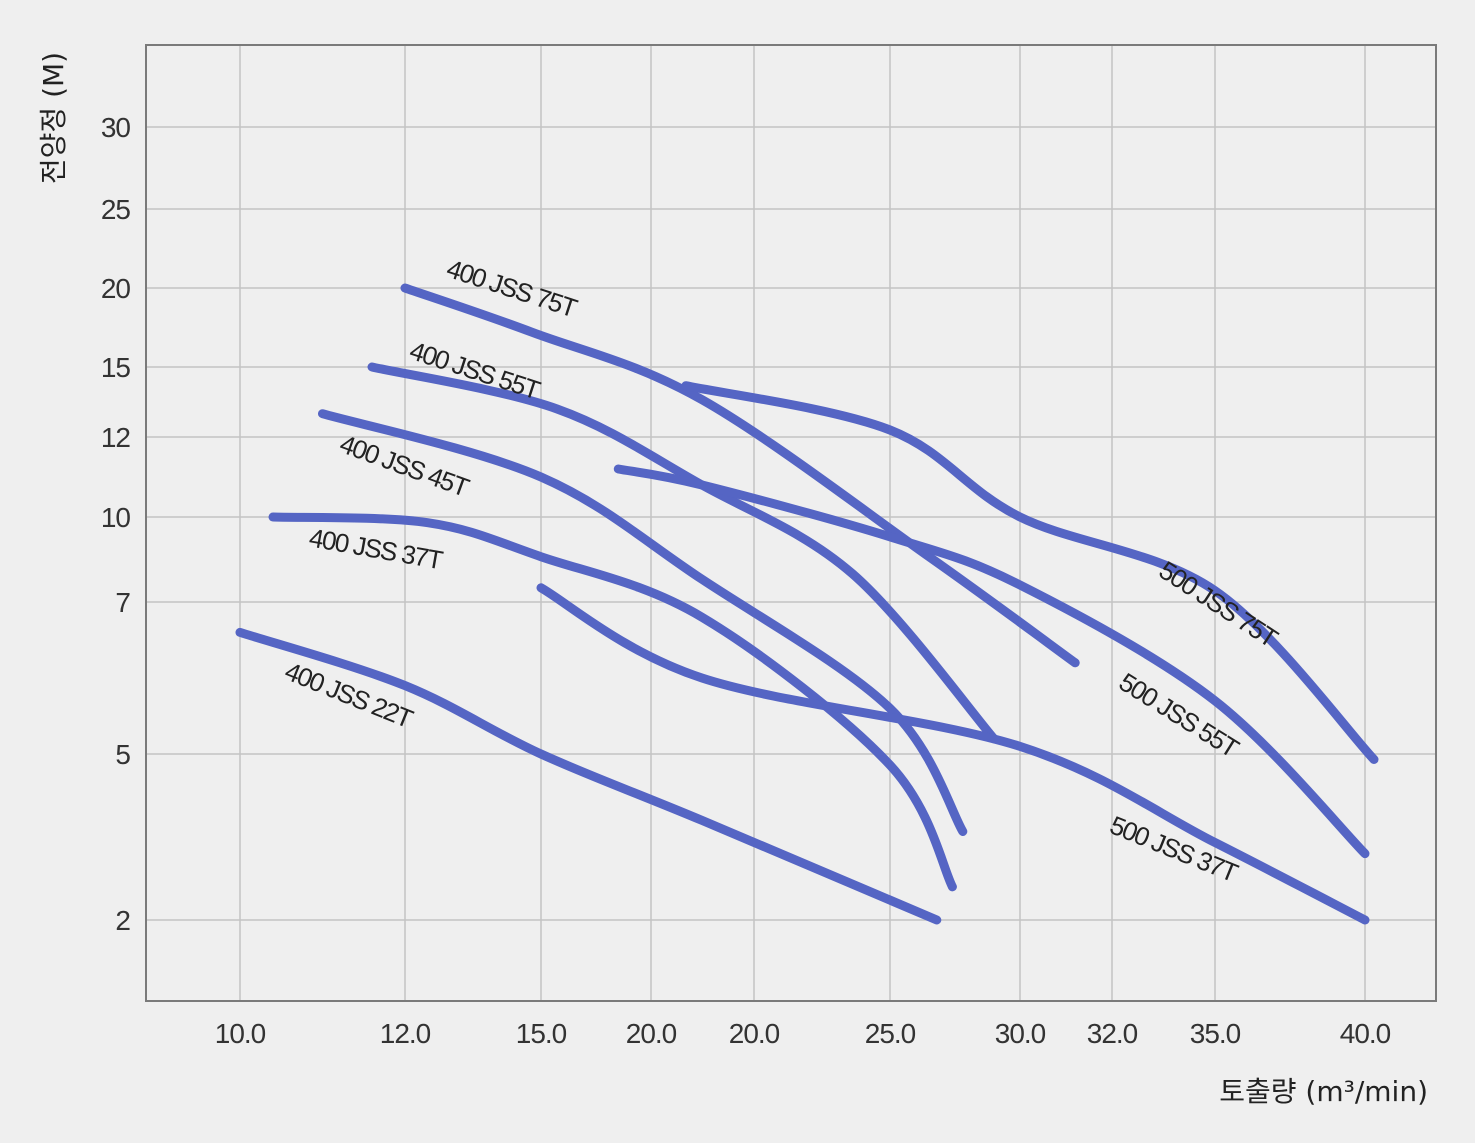 The width and height of the screenshot is (1475, 1143). What do you see at coordinates (1323, 1091) in the screenshot?
I see `x-axis-title: 토출량 (m³/min)` at bounding box center [1323, 1091].